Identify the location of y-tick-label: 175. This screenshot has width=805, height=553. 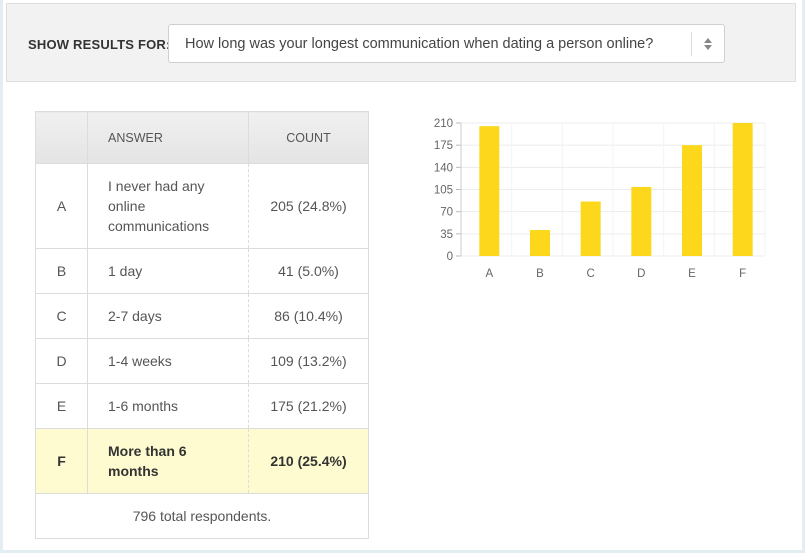
(443, 146).